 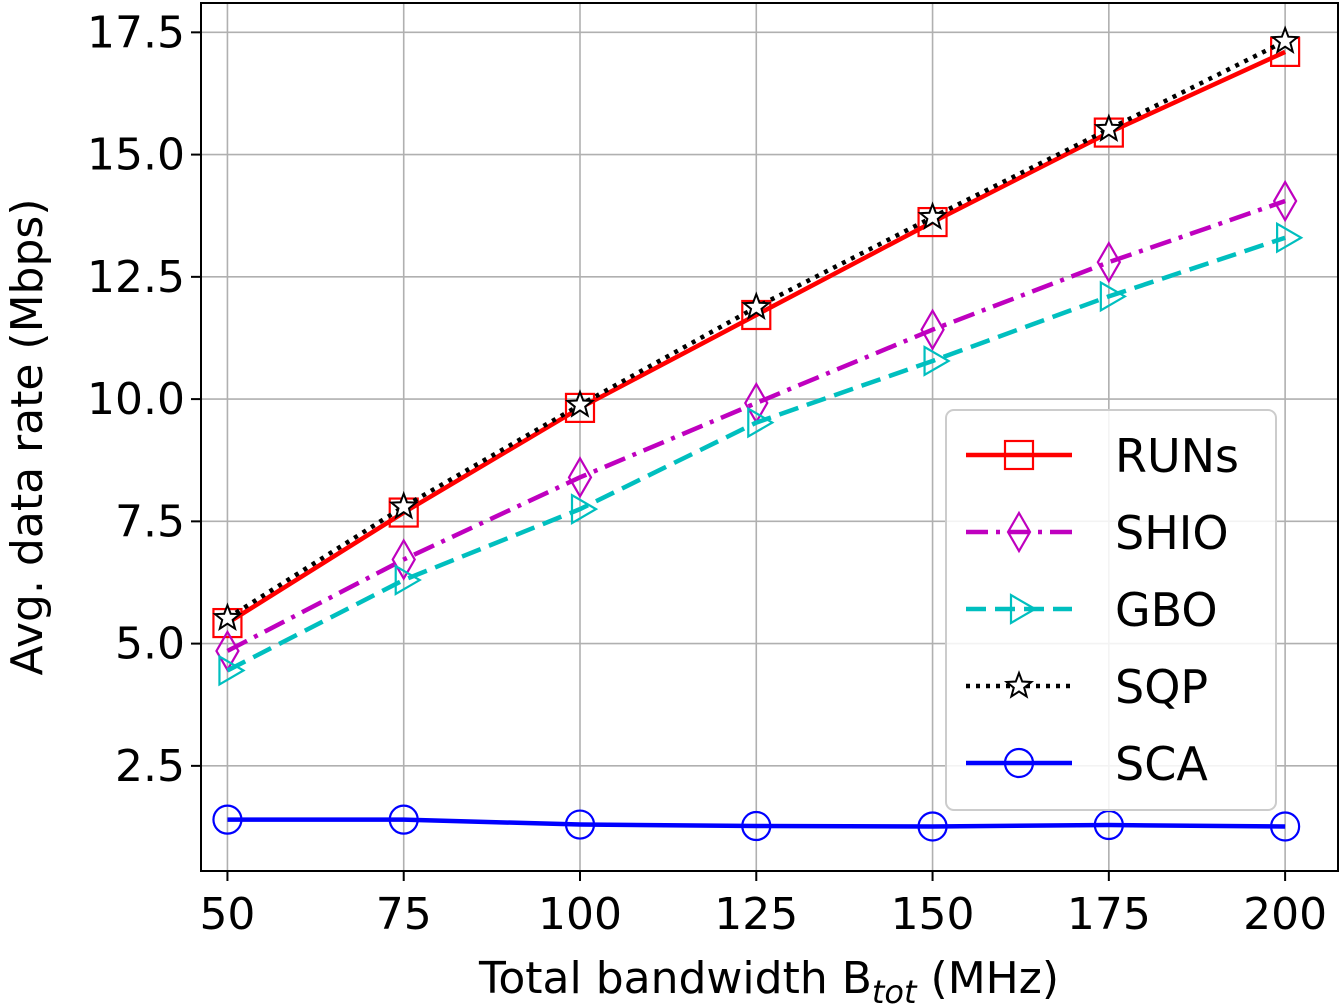 I want to click on y-tick-label: 17.5, so click(x=136, y=32).